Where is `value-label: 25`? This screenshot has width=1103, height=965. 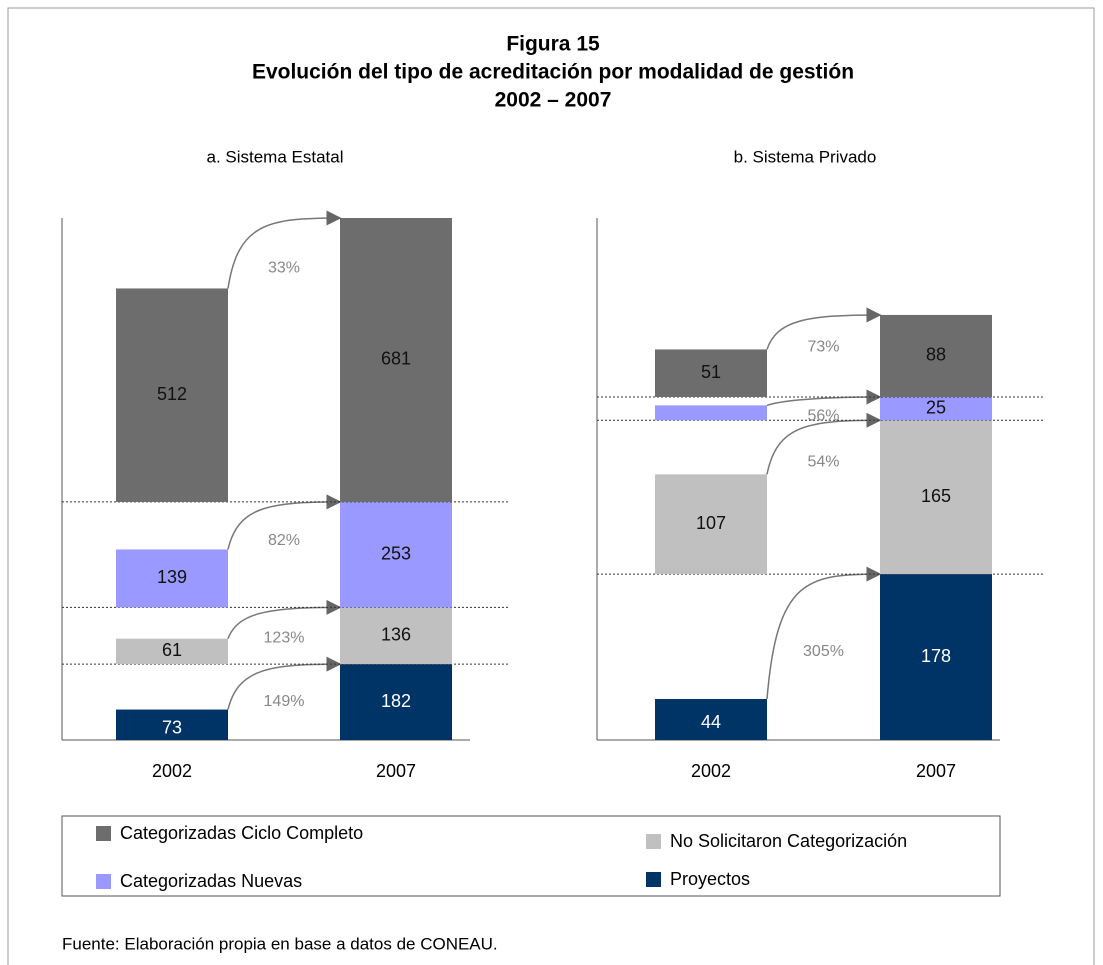 value-label: 25 is located at coordinates (936, 407).